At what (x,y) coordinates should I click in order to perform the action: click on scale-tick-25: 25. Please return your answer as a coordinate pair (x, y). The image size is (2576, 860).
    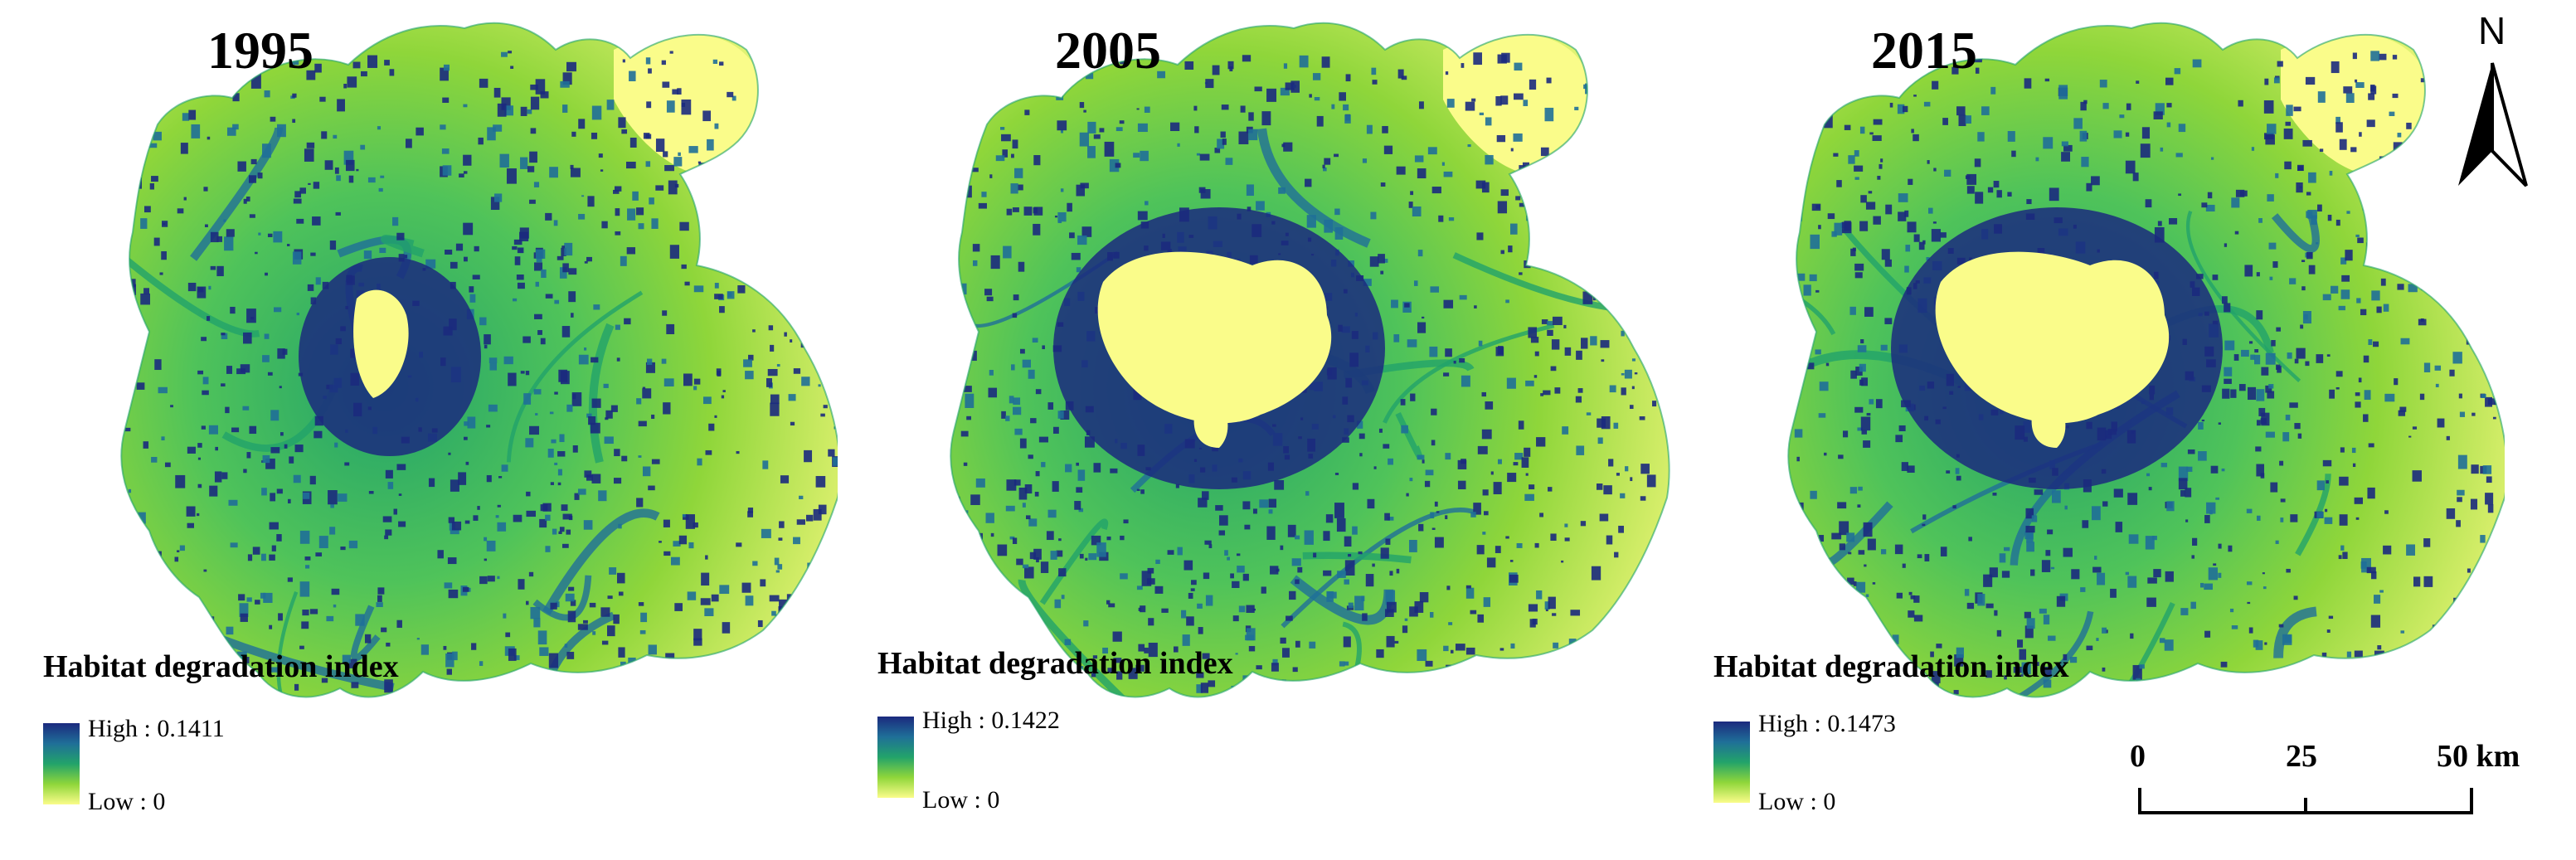
    Looking at the image, I should click on (2301, 756).